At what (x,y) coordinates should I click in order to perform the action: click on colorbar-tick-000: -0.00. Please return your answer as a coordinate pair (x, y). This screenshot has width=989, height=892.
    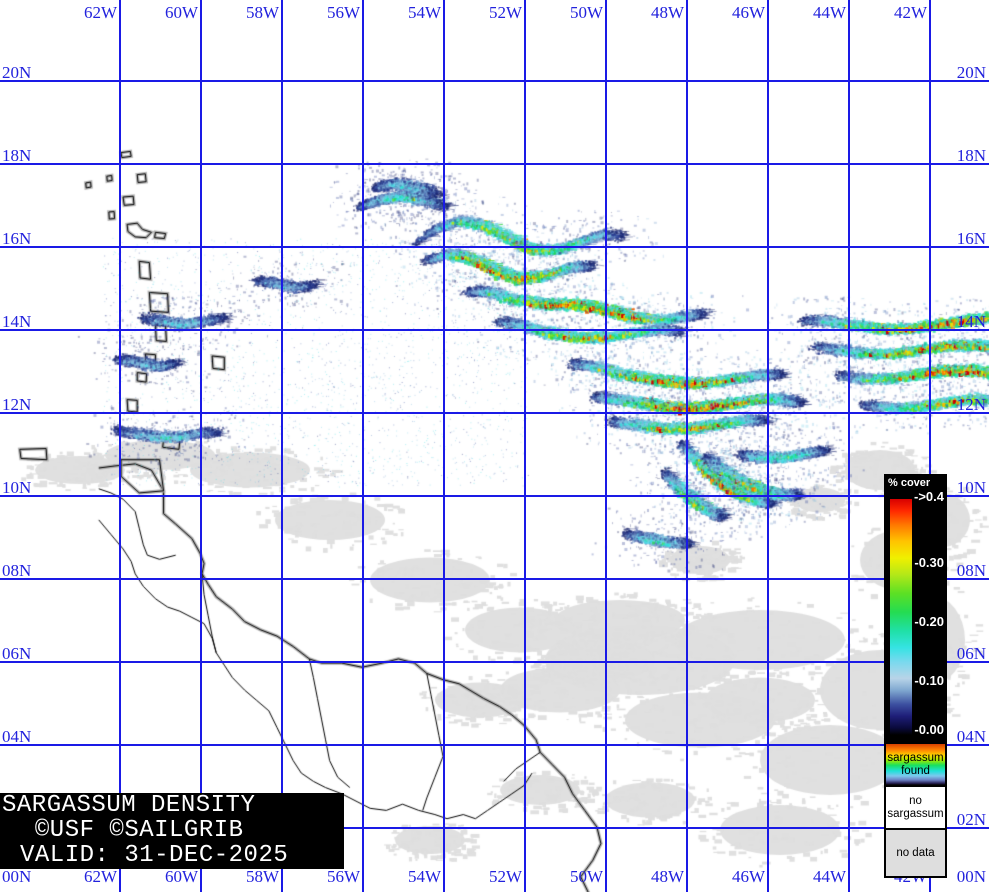
    Looking at the image, I should click on (929, 729).